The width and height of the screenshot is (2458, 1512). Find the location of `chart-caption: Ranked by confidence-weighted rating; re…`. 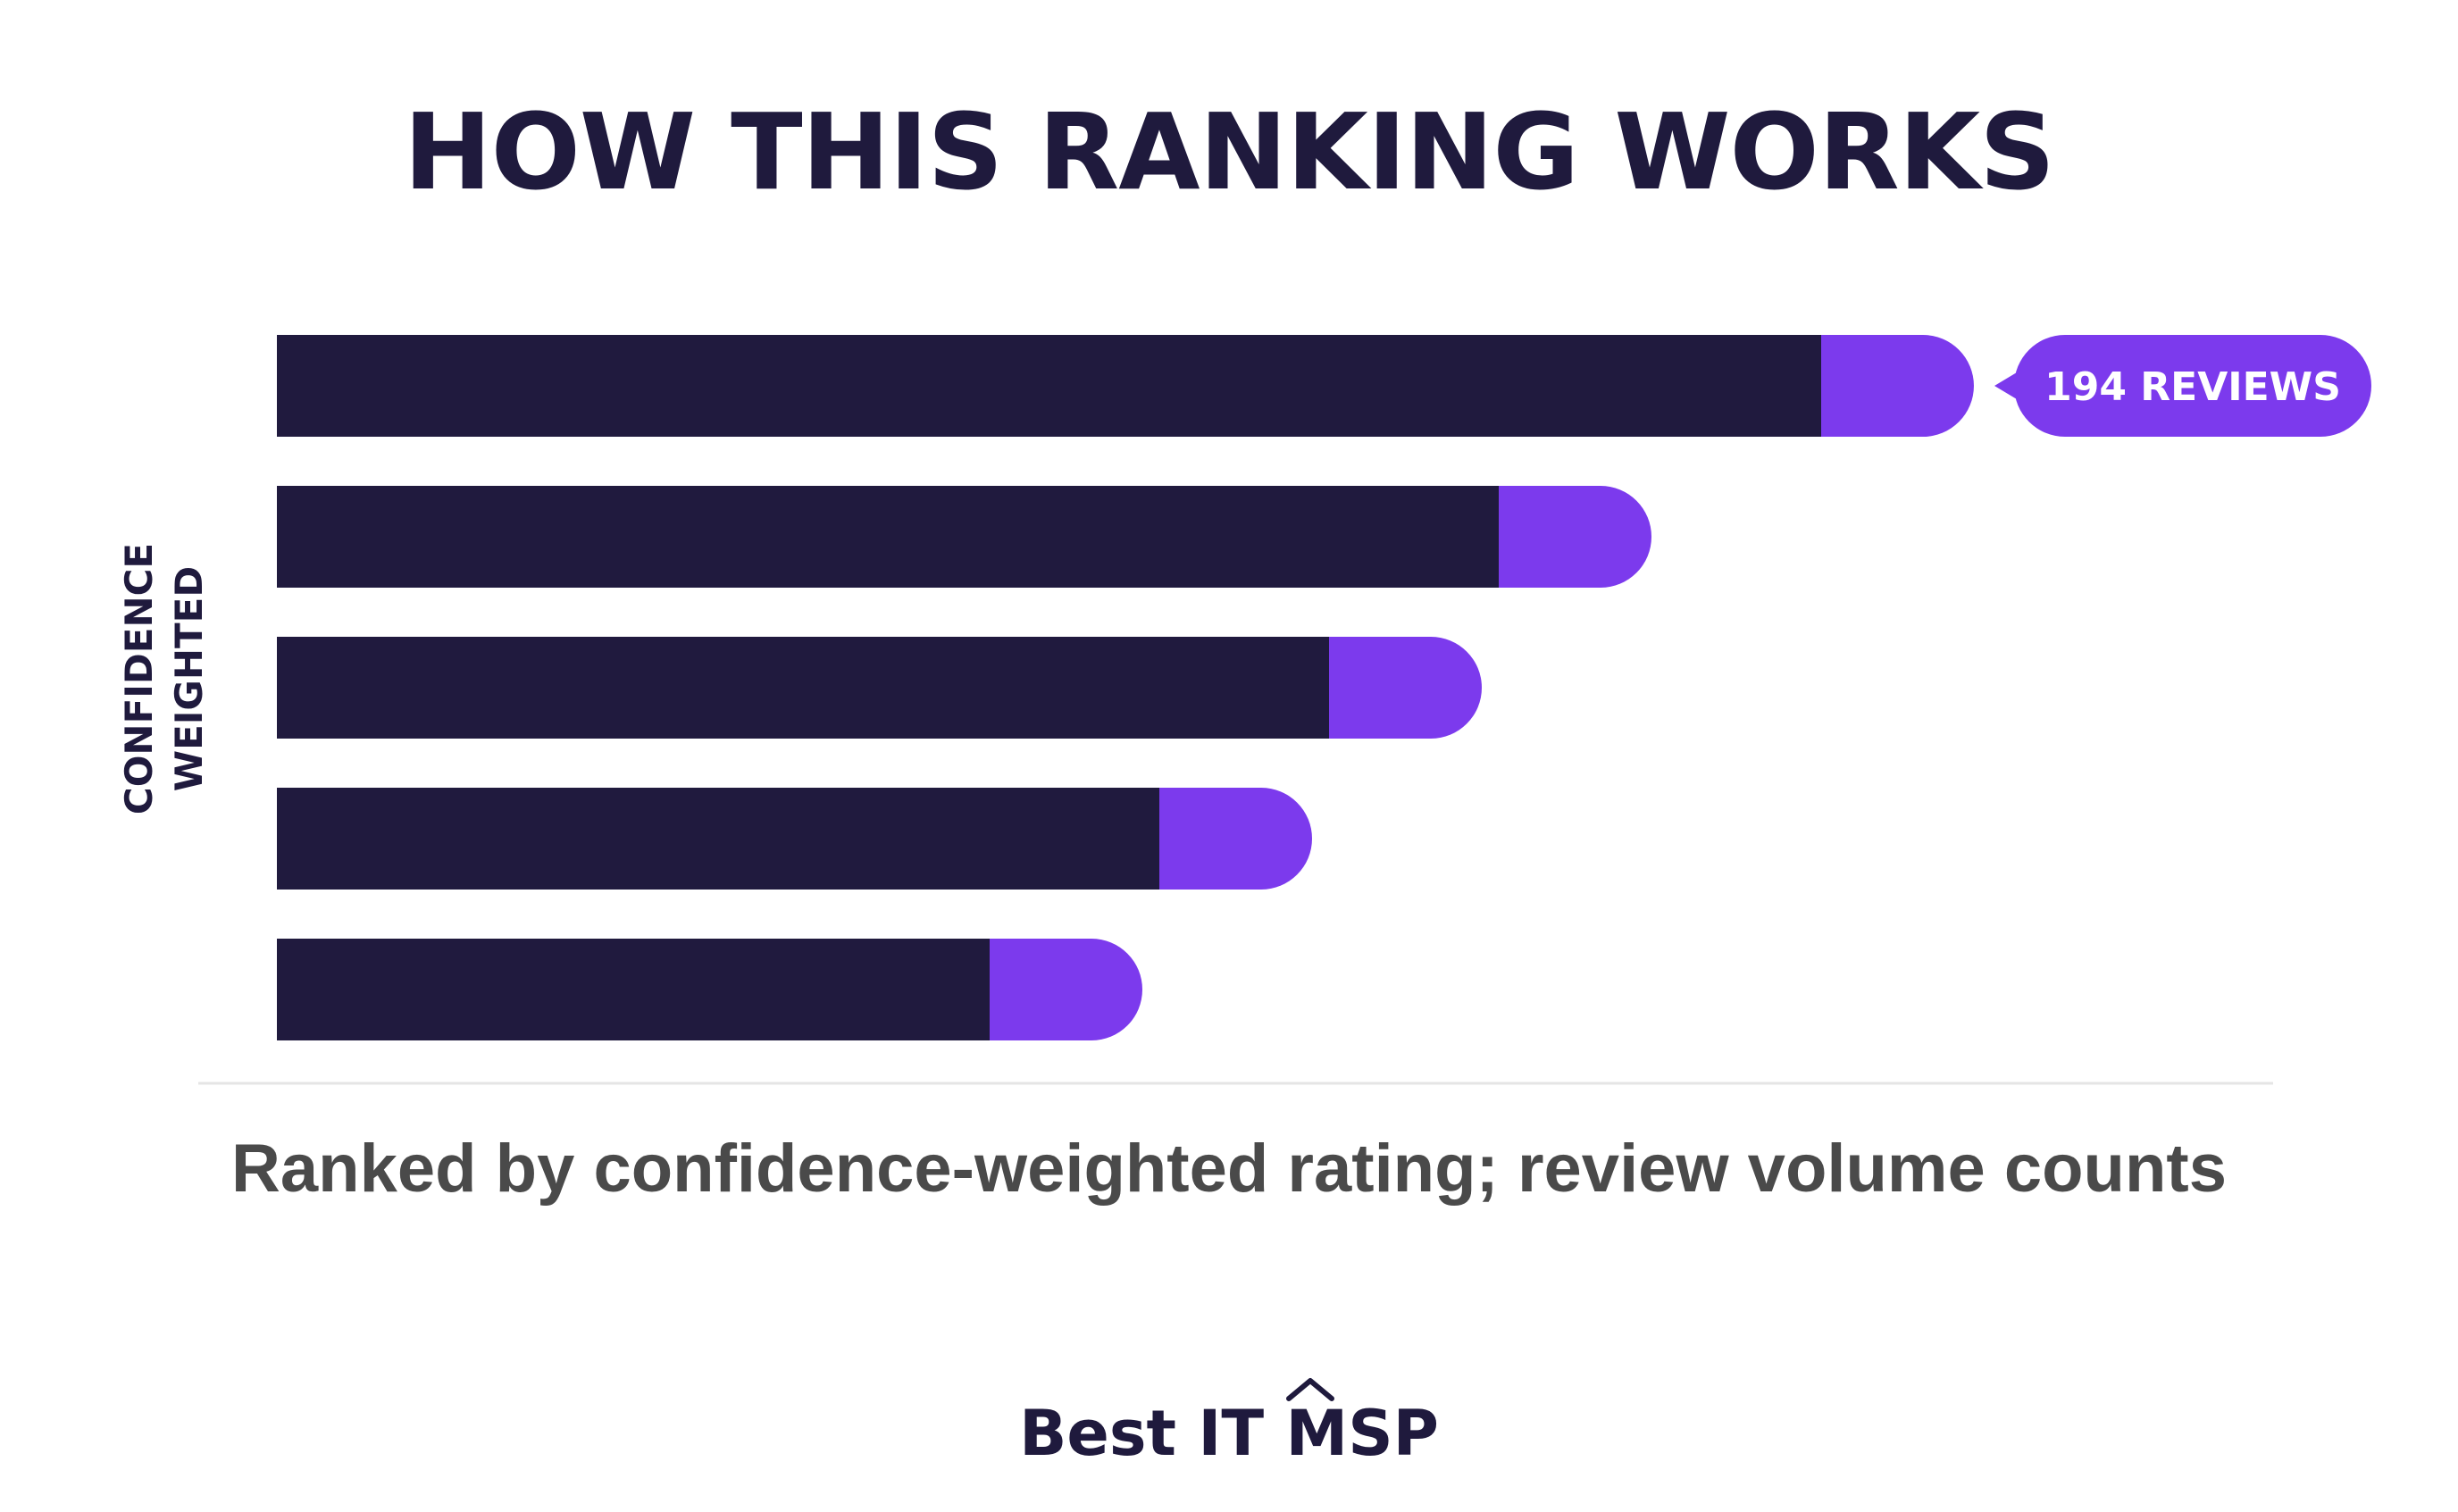

chart-caption: Ranked by confidence-weighted rating; re… is located at coordinates (1229, 1169).